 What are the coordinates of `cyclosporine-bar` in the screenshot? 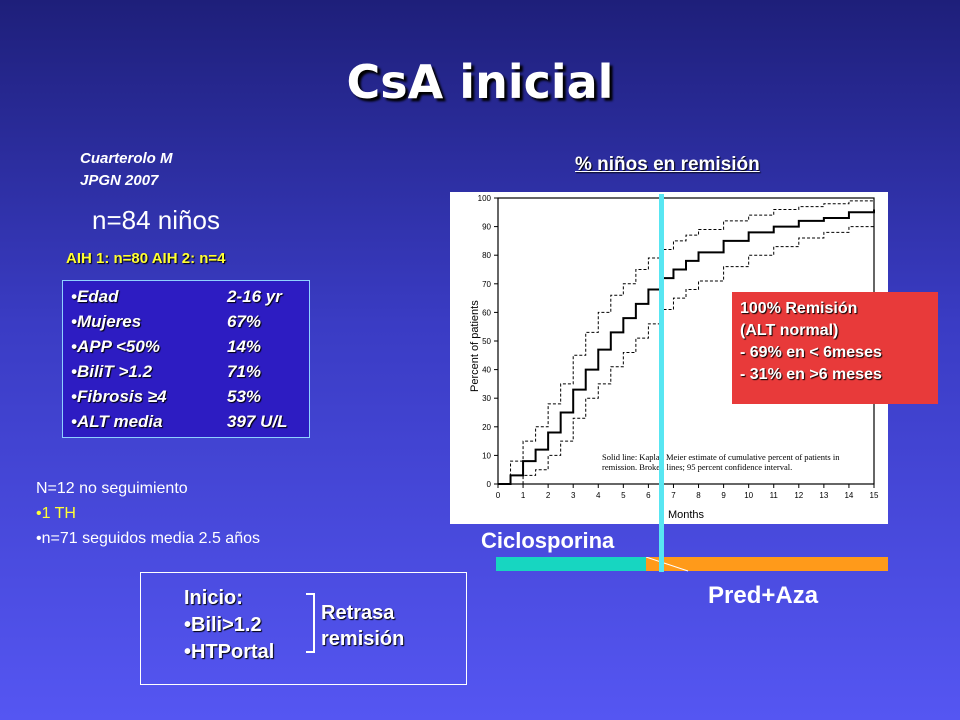 It's located at (571, 564).